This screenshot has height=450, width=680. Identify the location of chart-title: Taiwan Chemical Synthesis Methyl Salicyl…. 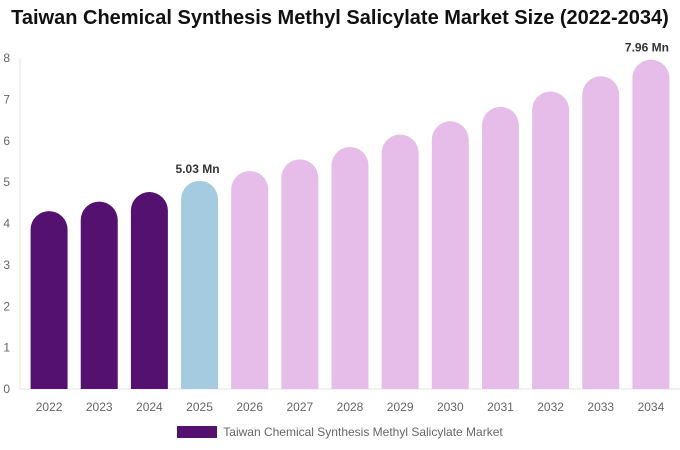
(340, 18).